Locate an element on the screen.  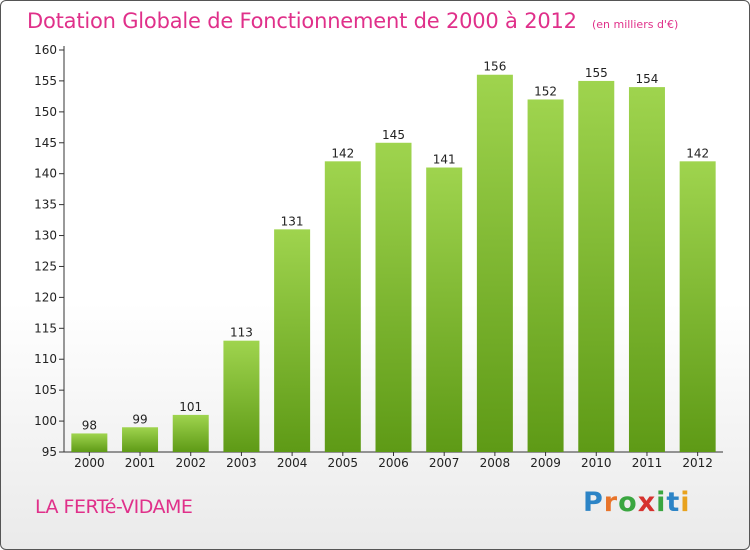
x-tick-label: 2000 is located at coordinates (89, 463).